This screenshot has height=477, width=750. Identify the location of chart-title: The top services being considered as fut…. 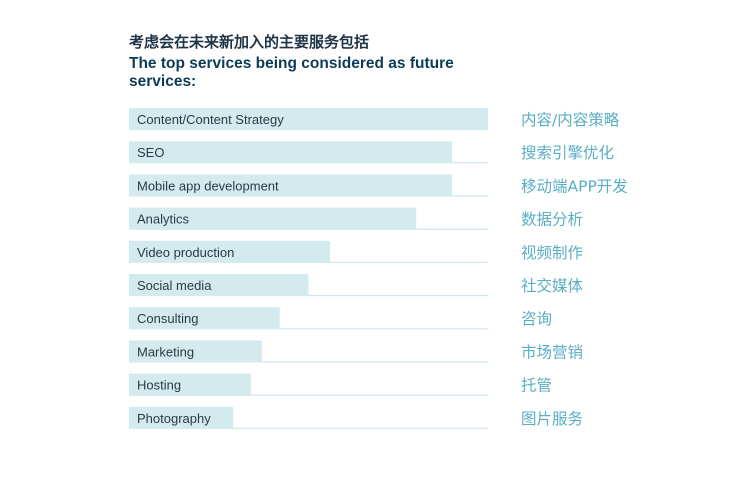
(291, 72).